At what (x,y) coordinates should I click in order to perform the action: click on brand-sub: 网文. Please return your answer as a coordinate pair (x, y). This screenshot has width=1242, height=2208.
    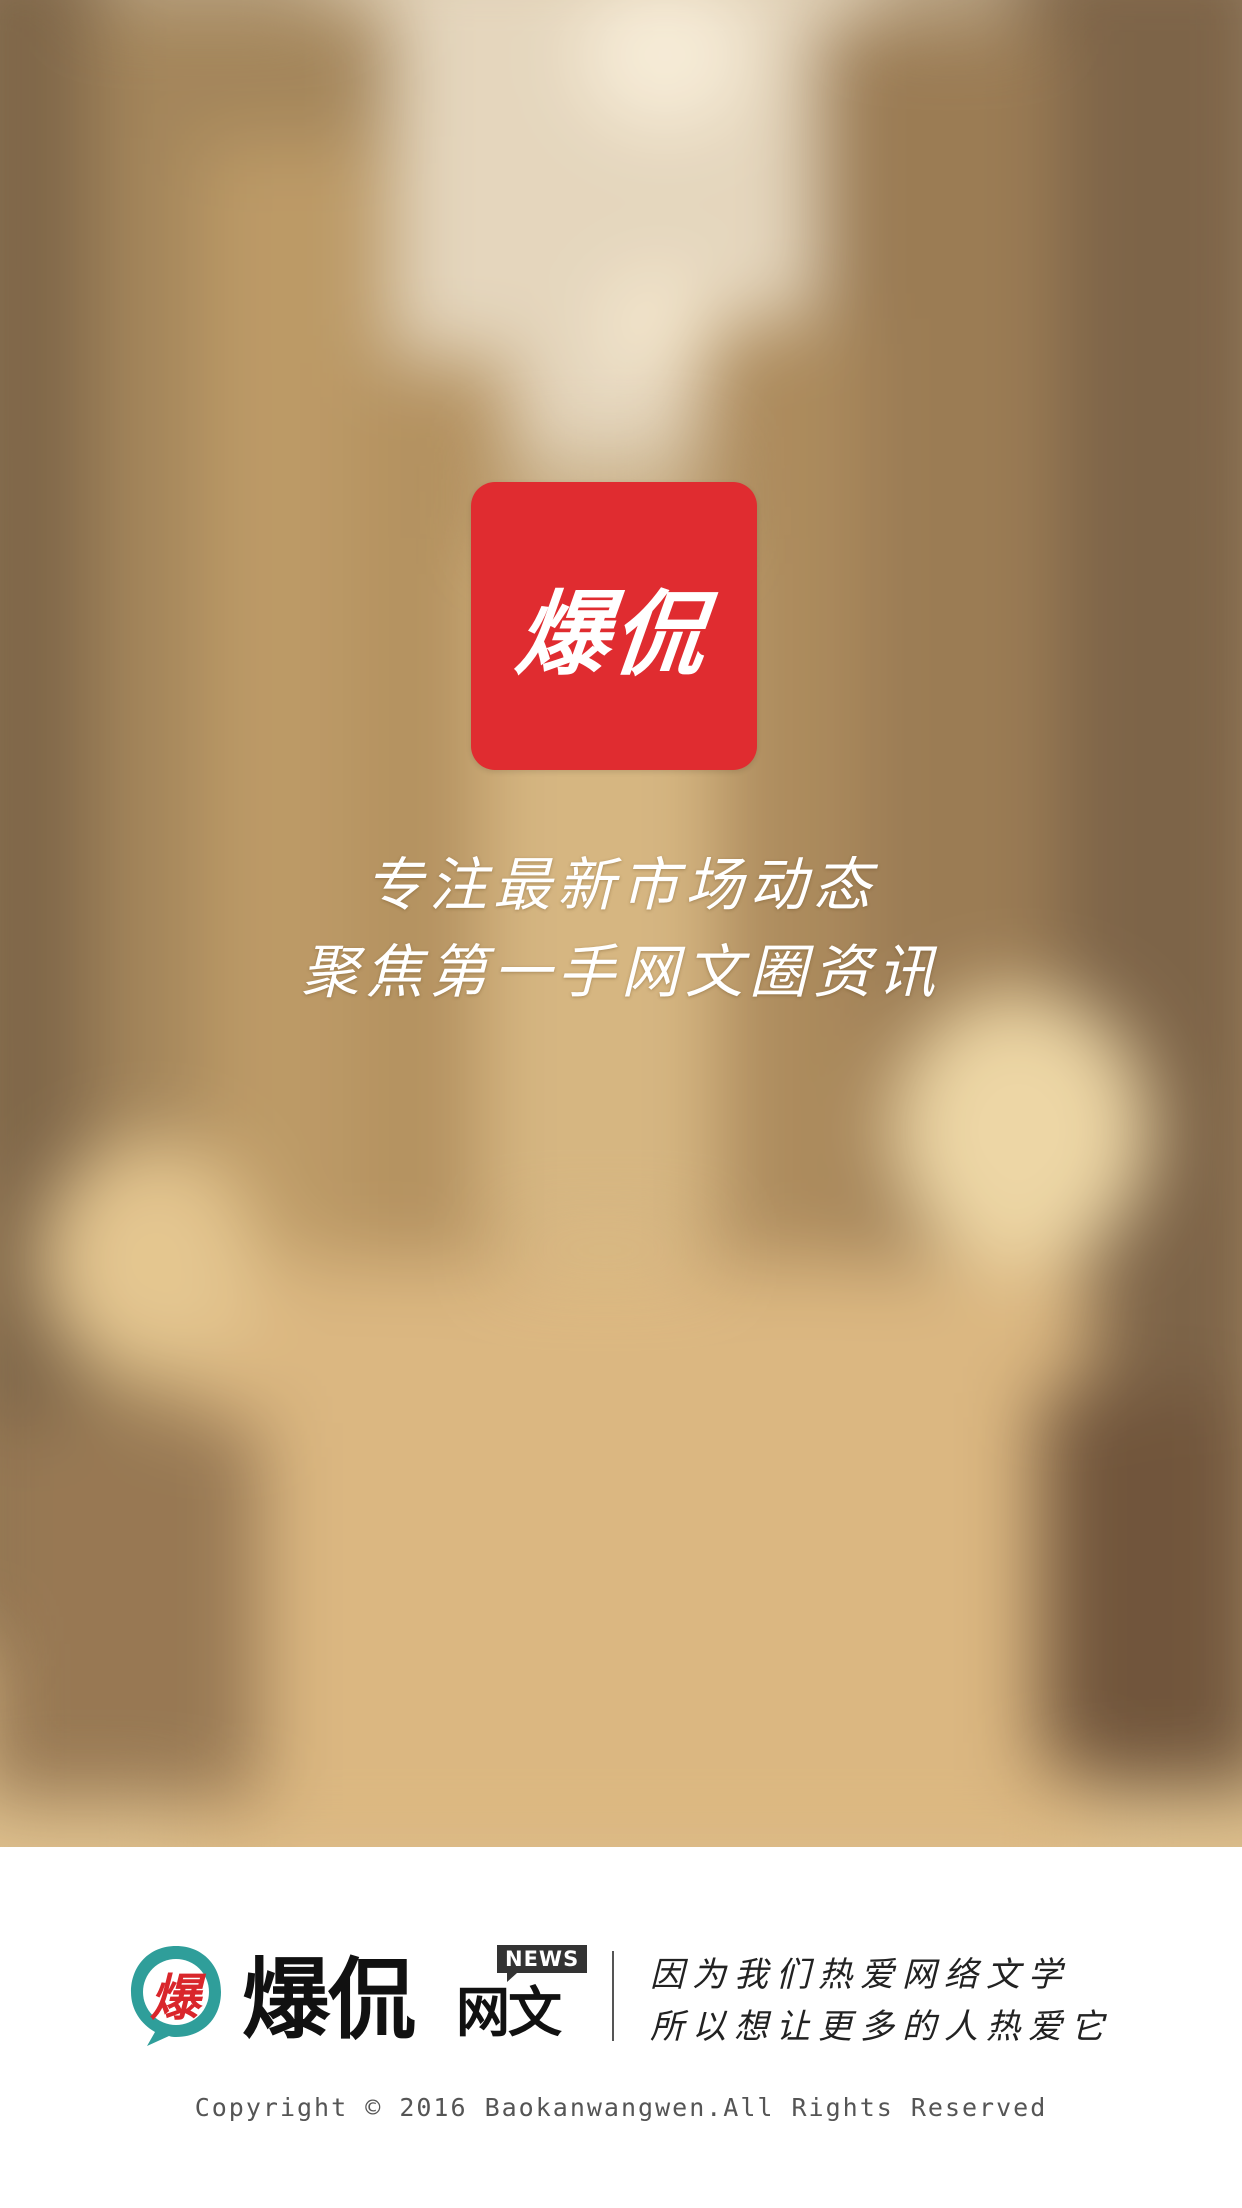
    Looking at the image, I should click on (509, 2012).